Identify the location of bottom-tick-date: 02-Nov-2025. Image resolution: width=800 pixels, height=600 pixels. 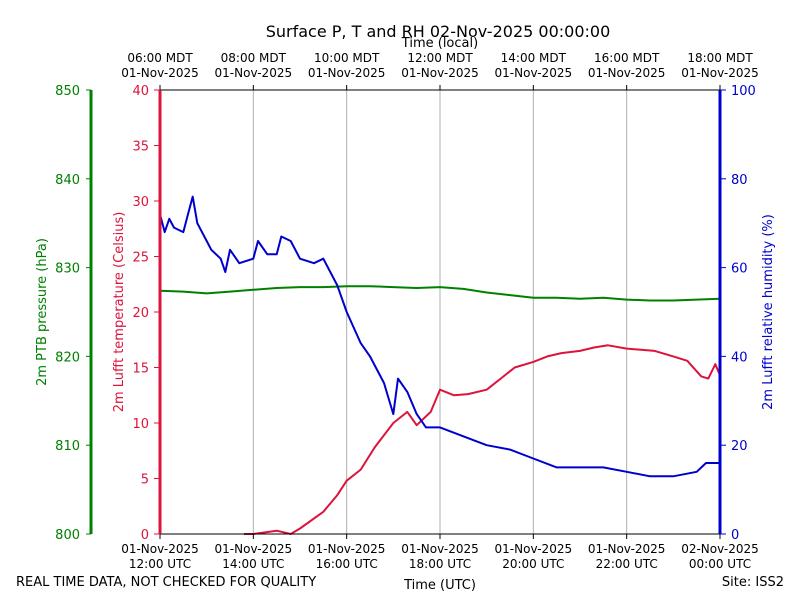
(720, 549).